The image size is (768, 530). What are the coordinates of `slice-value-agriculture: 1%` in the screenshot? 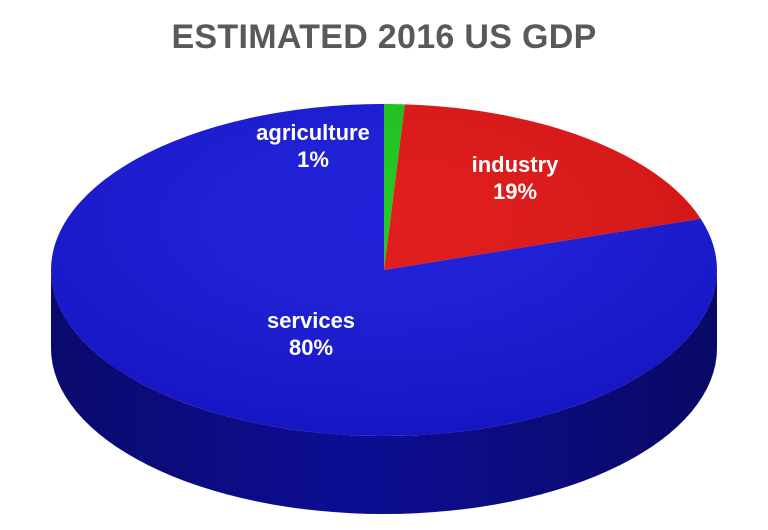 It's located at (313, 159).